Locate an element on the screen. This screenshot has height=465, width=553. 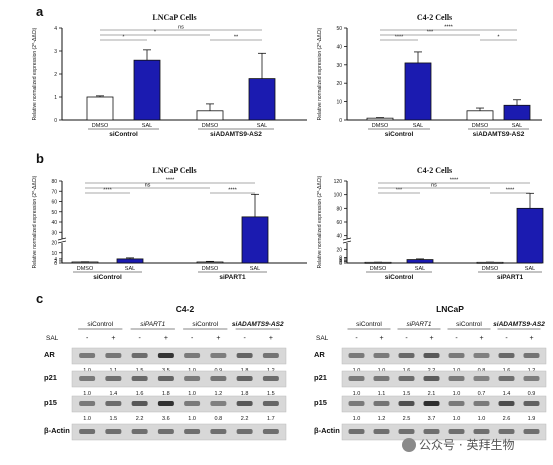
y-tick-label: 0 is located at coordinates (55, 264).